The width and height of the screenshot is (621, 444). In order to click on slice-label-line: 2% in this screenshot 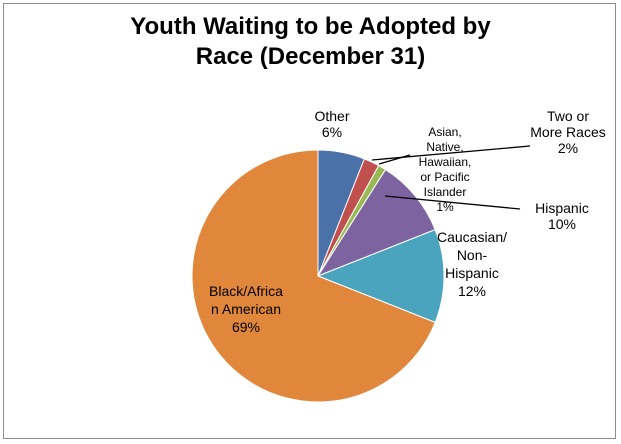, I will do `click(568, 148)`.